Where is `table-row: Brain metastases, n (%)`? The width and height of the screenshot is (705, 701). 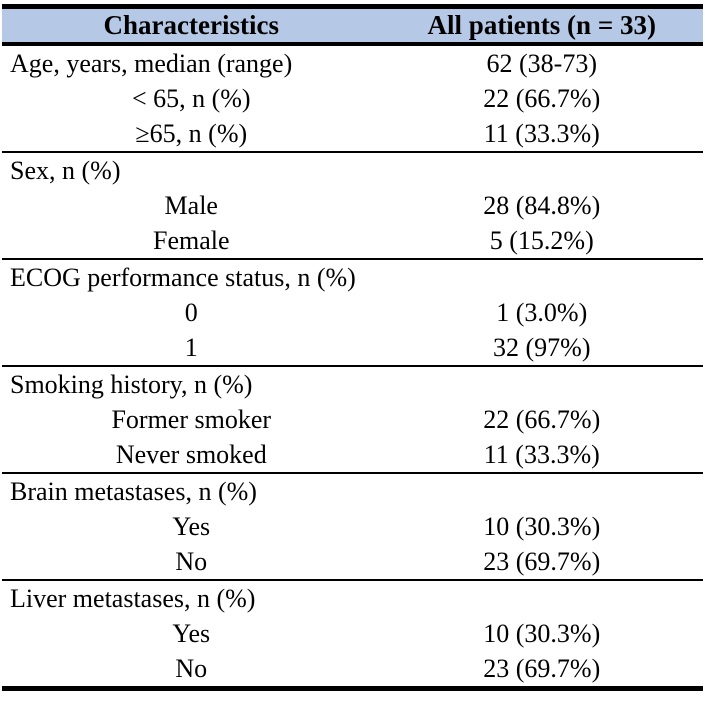 table-row: Brain metastases, n (%) is located at coordinates (352, 491).